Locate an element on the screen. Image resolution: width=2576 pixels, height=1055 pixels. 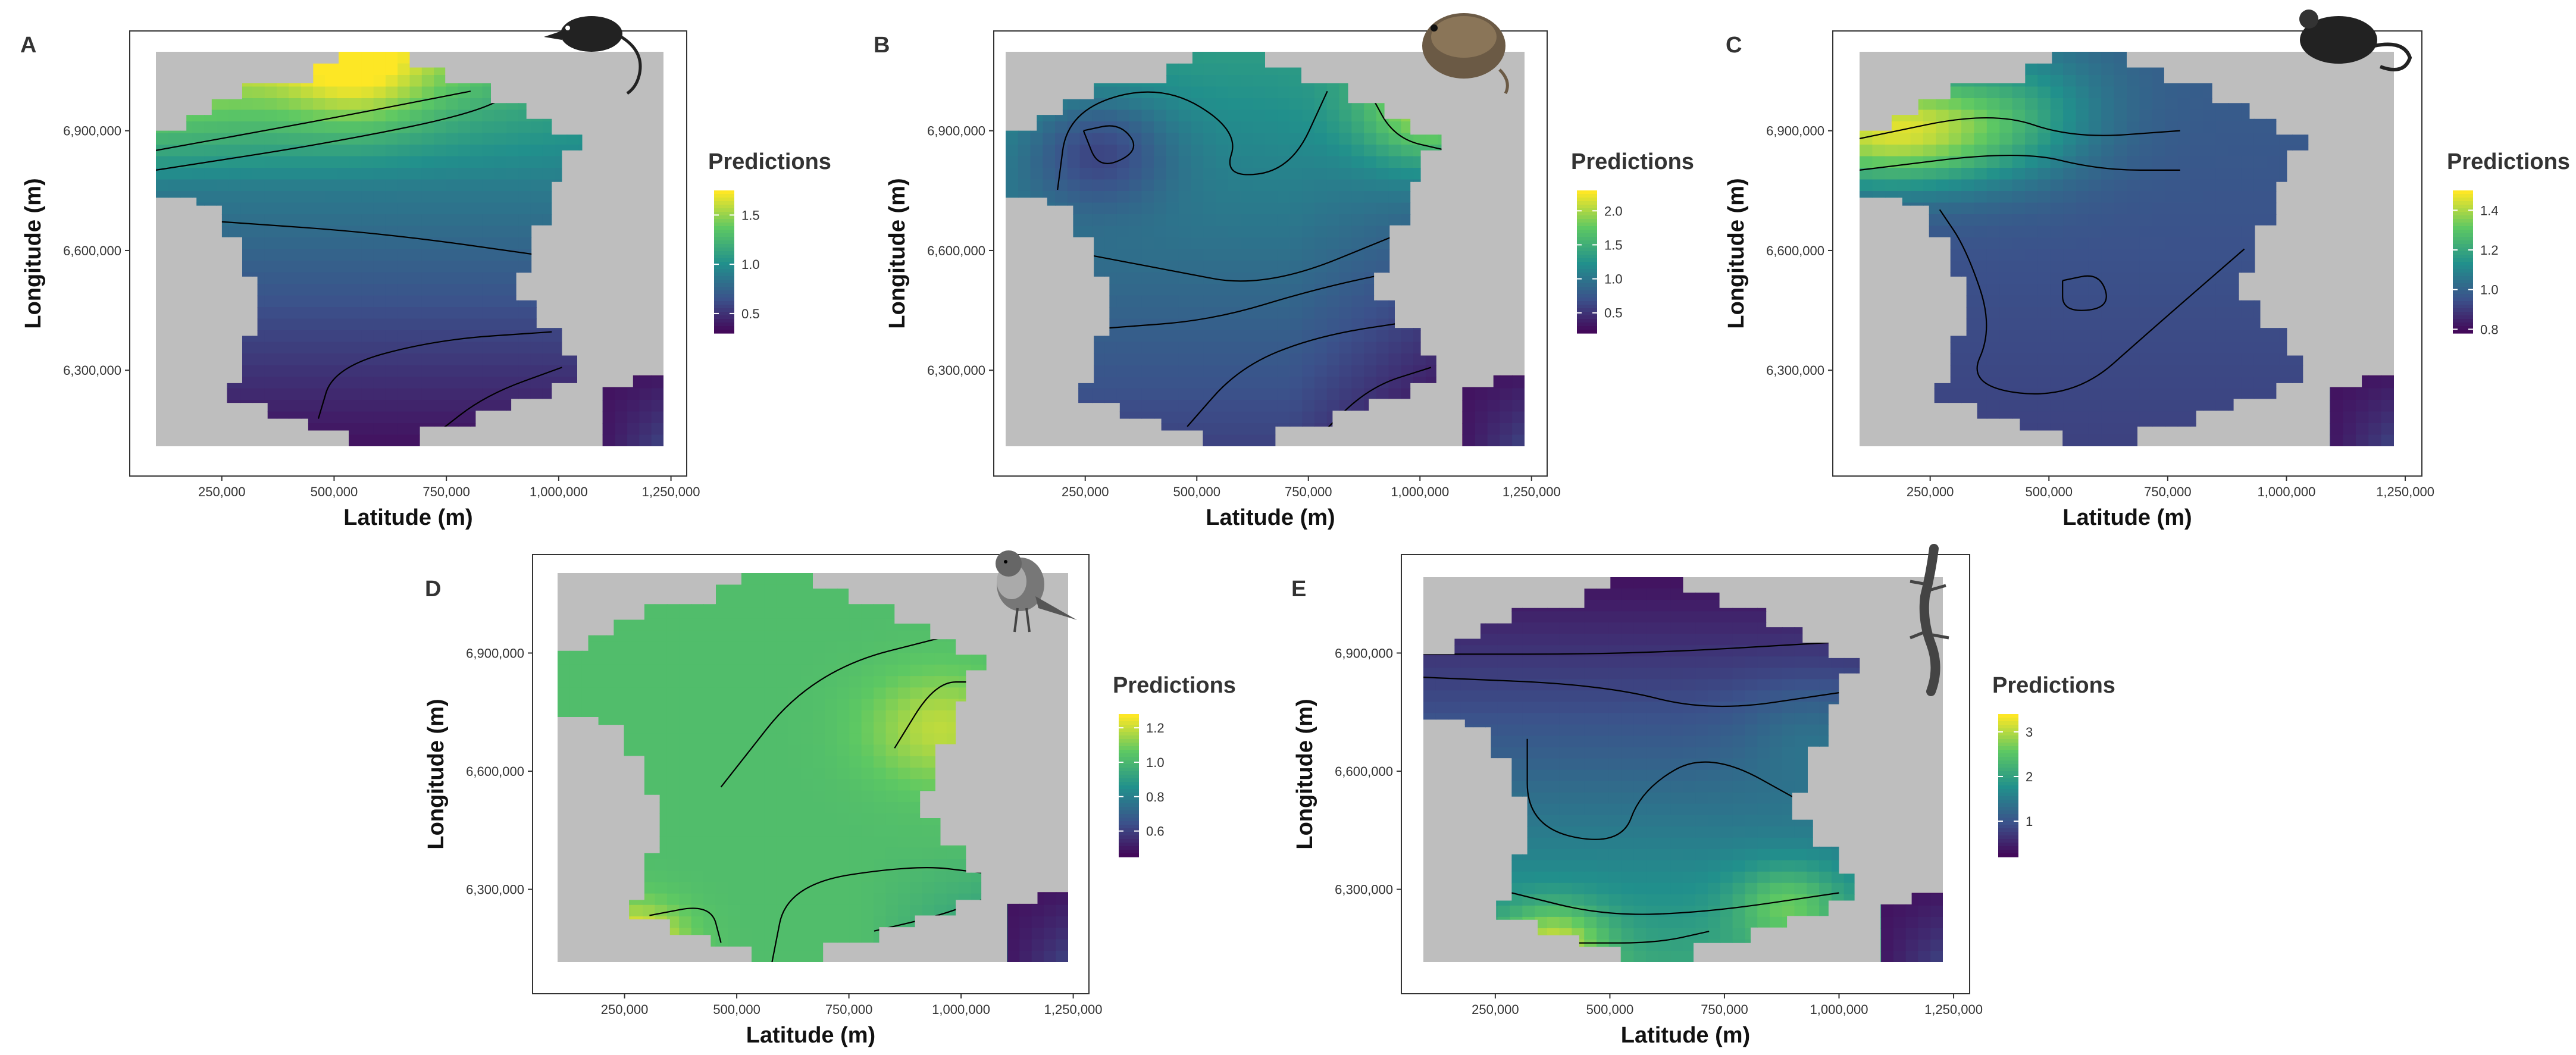
x-axis-title: Latitude (m) is located at coordinates (1270, 517).